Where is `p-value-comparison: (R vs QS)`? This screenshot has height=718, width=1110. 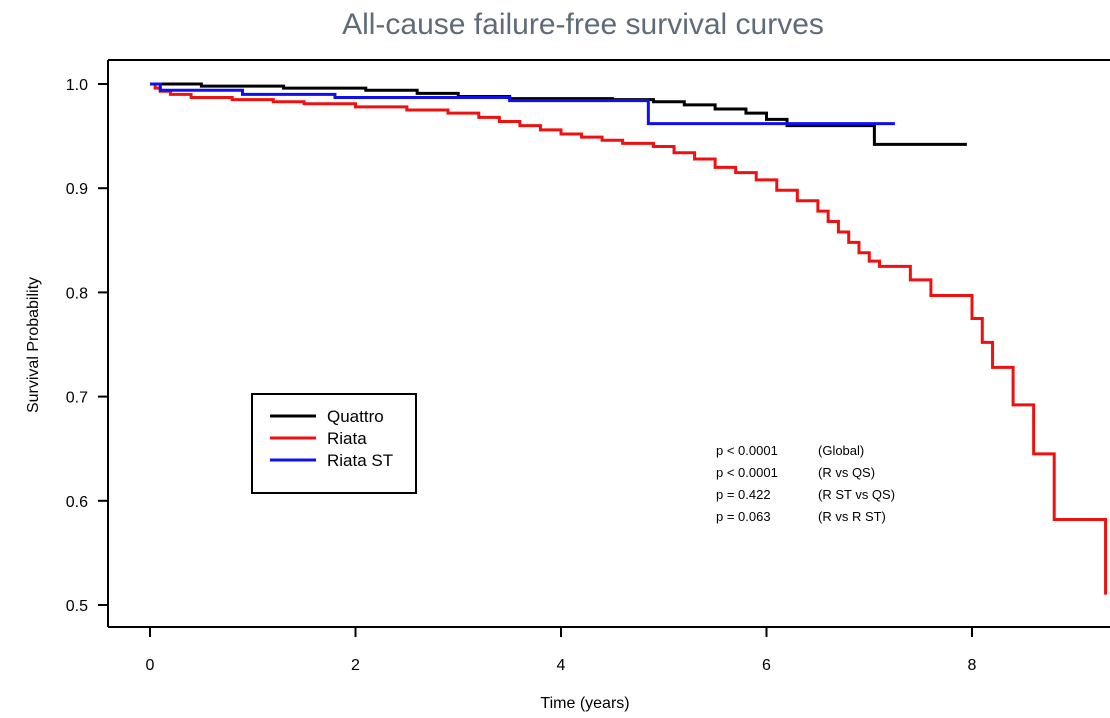 p-value-comparison: (R vs QS) is located at coordinates (846, 472).